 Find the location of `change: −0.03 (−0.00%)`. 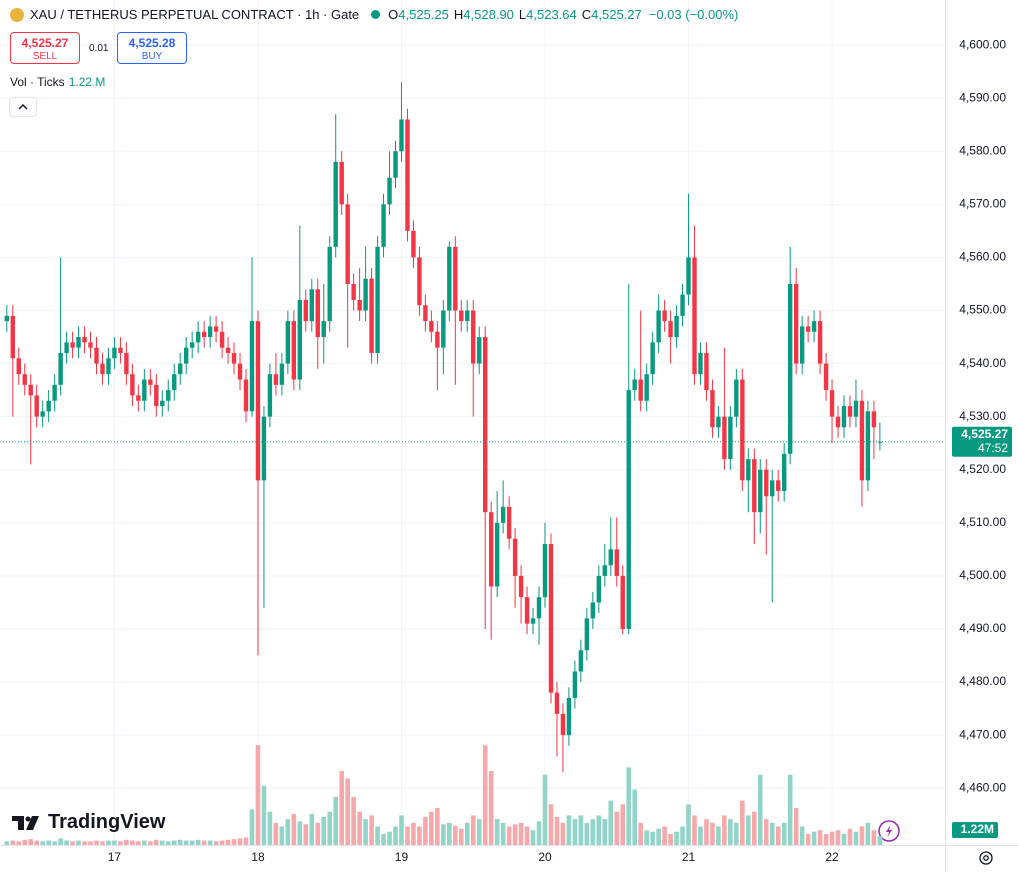

change: −0.03 (−0.00%) is located at coordinates (693, 14).